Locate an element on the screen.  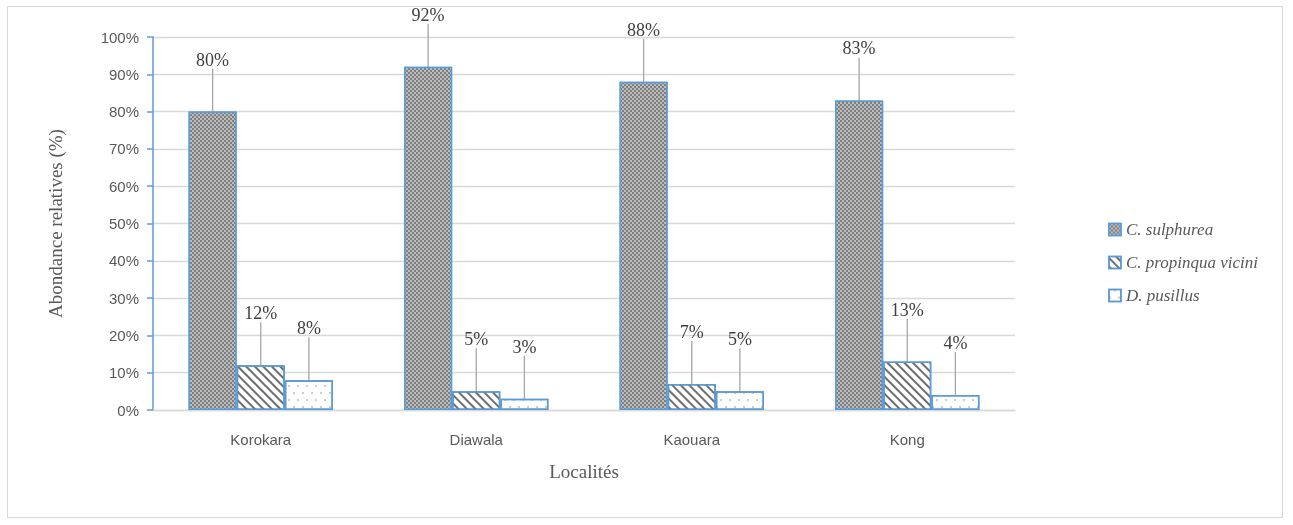
y-tick-label: 100% is located at coordinates (119, 37).